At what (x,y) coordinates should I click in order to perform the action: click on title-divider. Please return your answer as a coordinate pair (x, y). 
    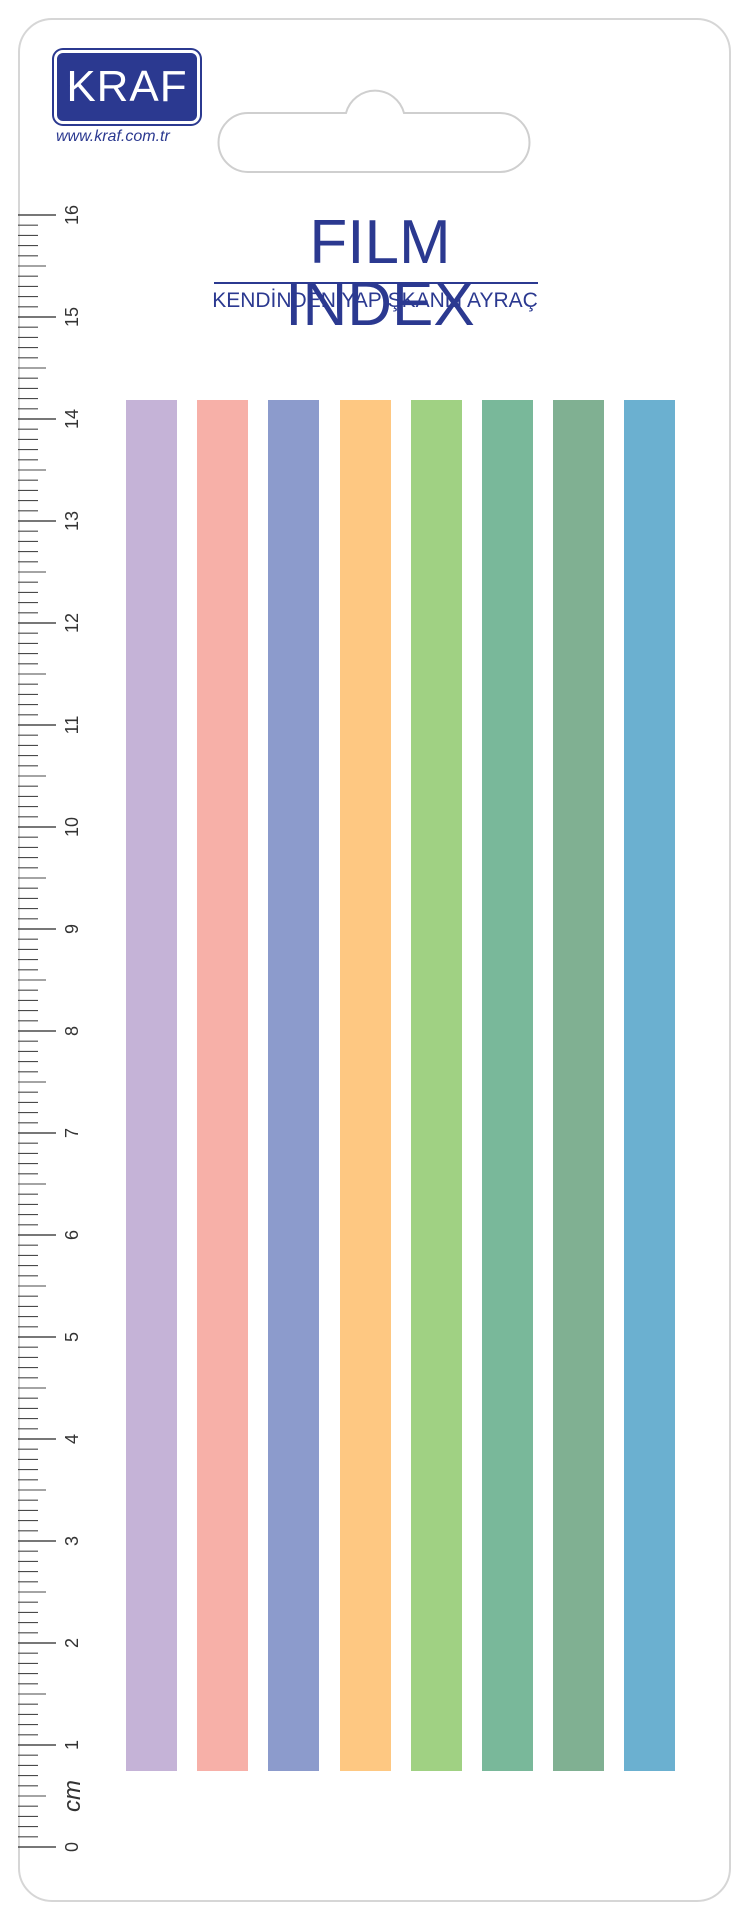
    Looking at the image, I should click on (376, 283).